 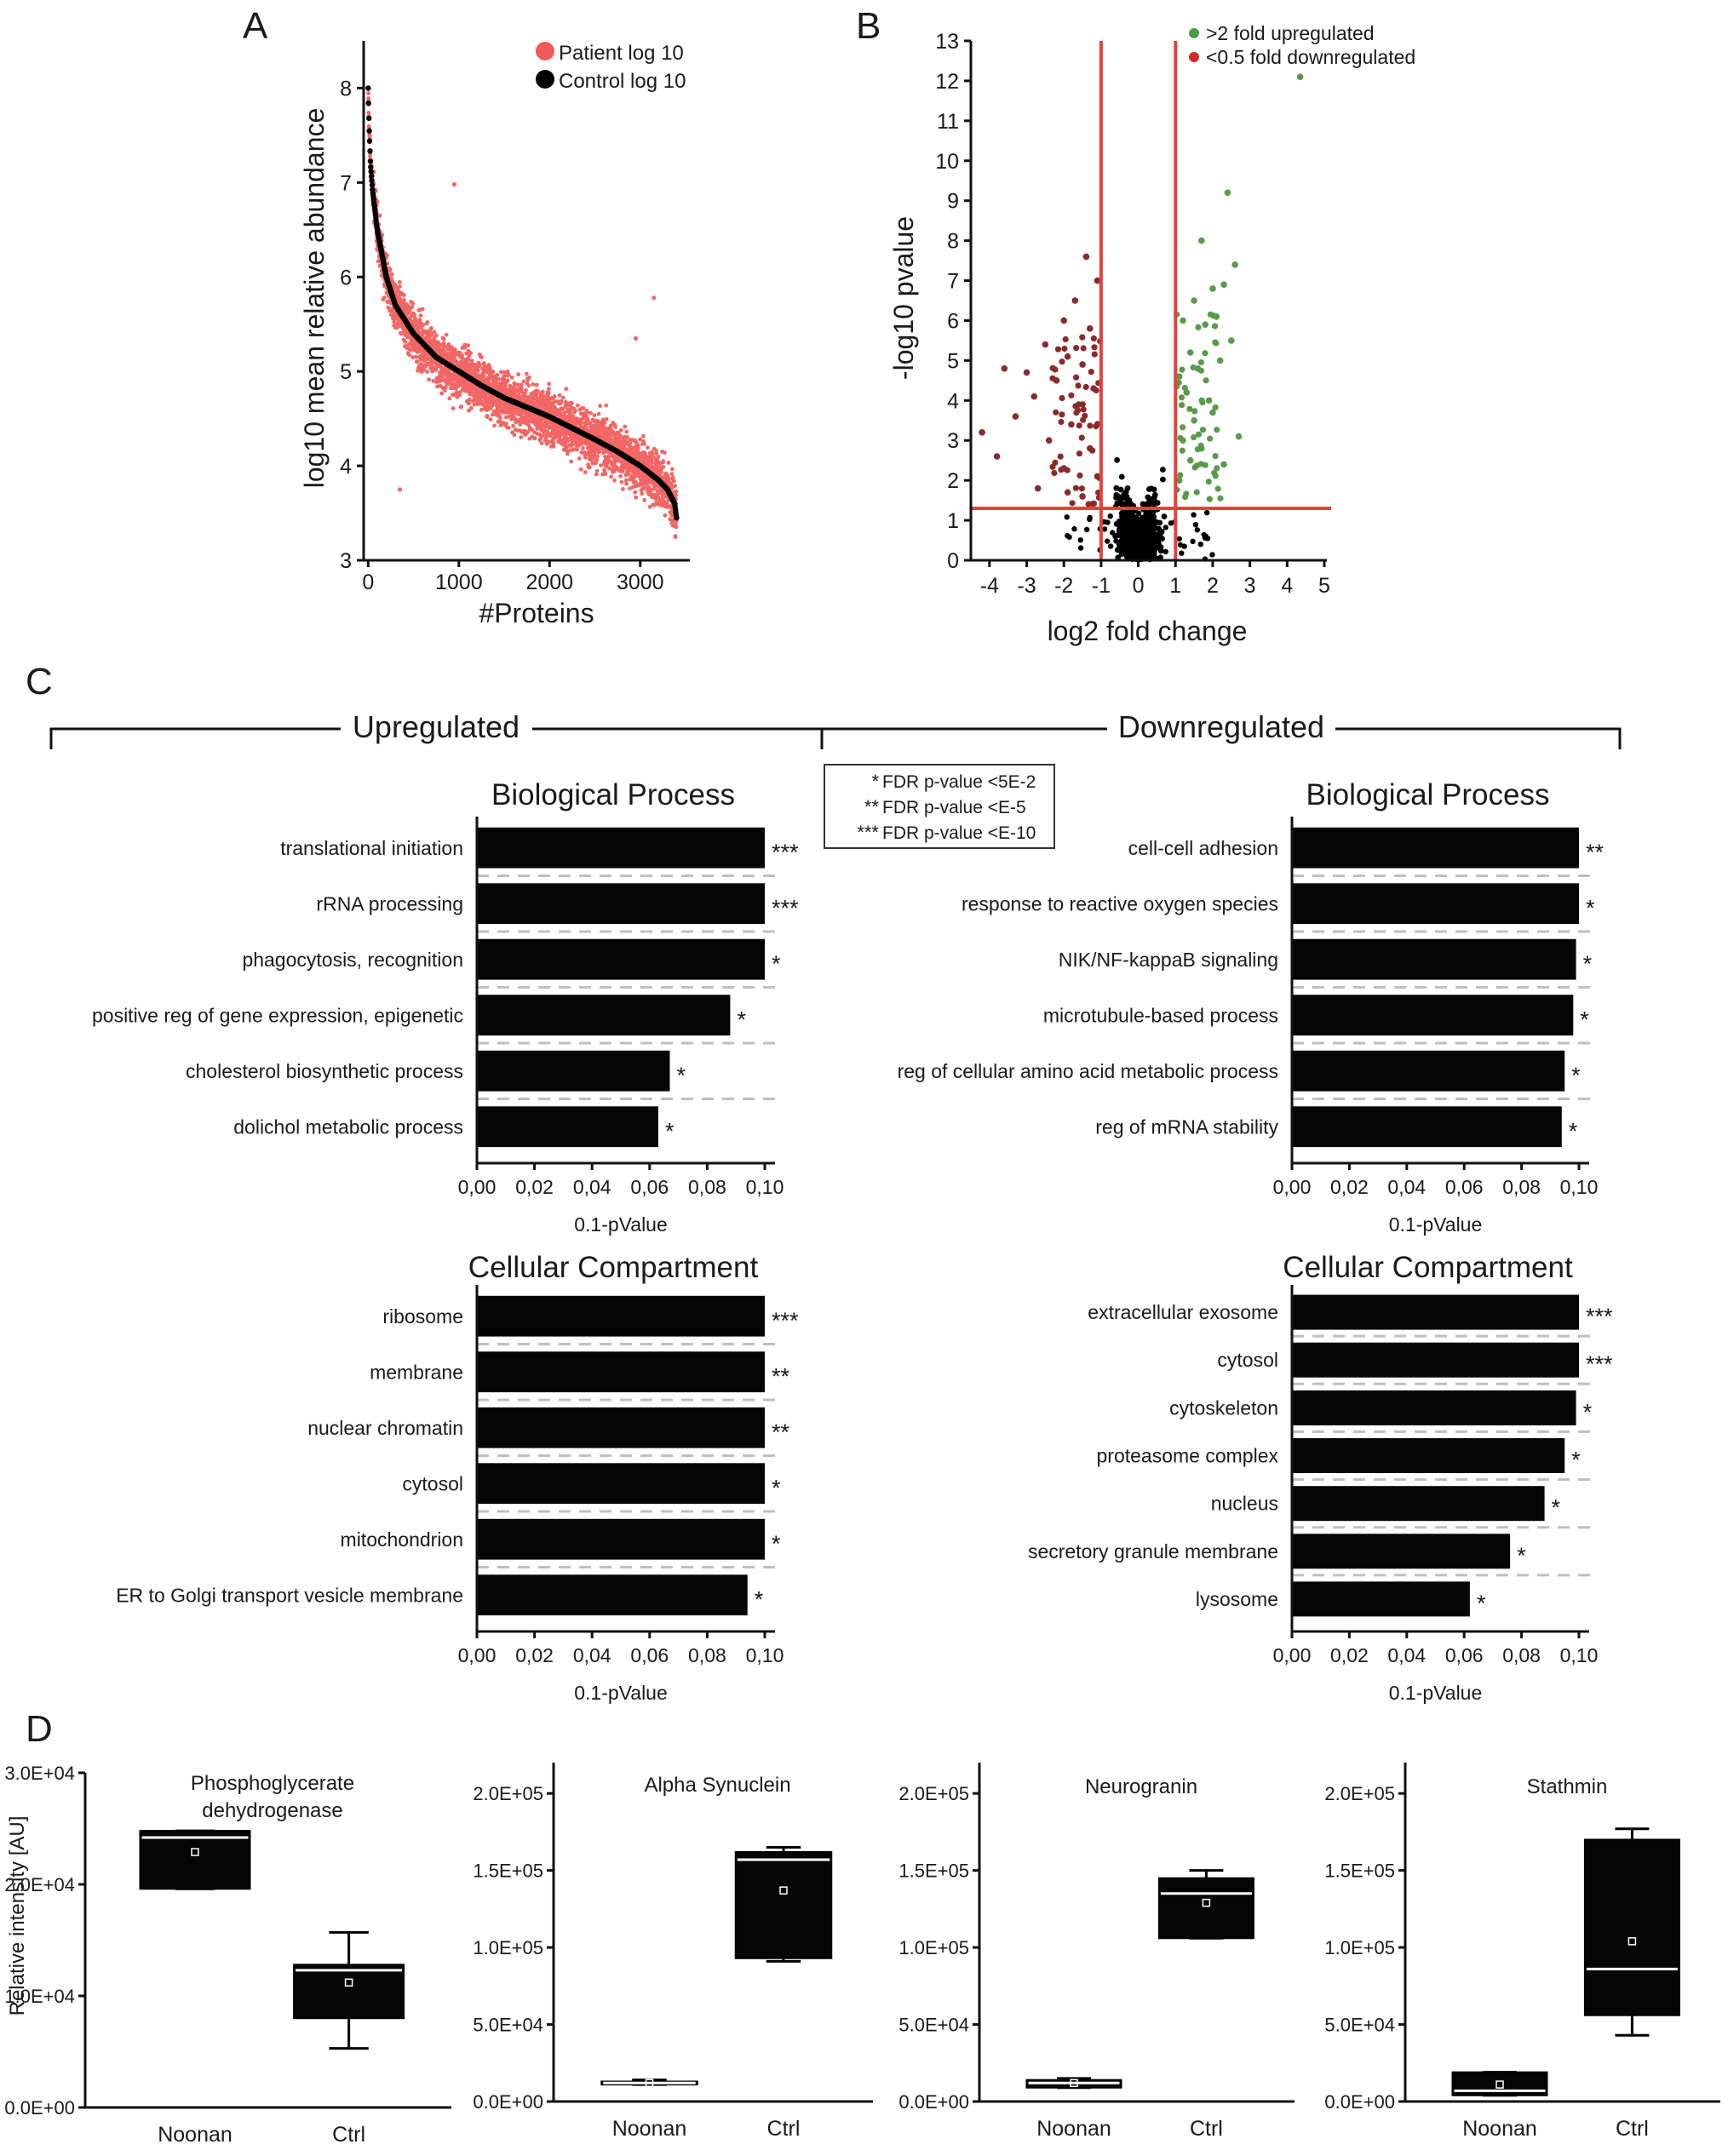 I want to click on nonsignificant-point, so click(x=1117, y=459).